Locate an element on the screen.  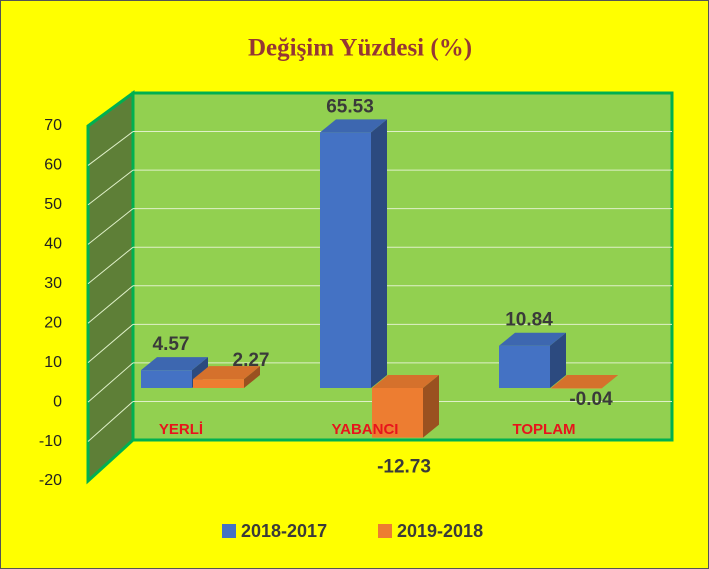
y-tick-label: 0 is located at coordinates (57, 401).